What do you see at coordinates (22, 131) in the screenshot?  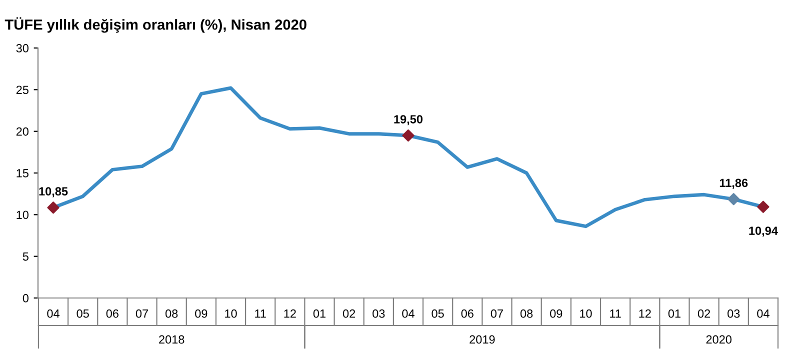 I see `y-tick-label: 20` at bounding box center [22, 131].